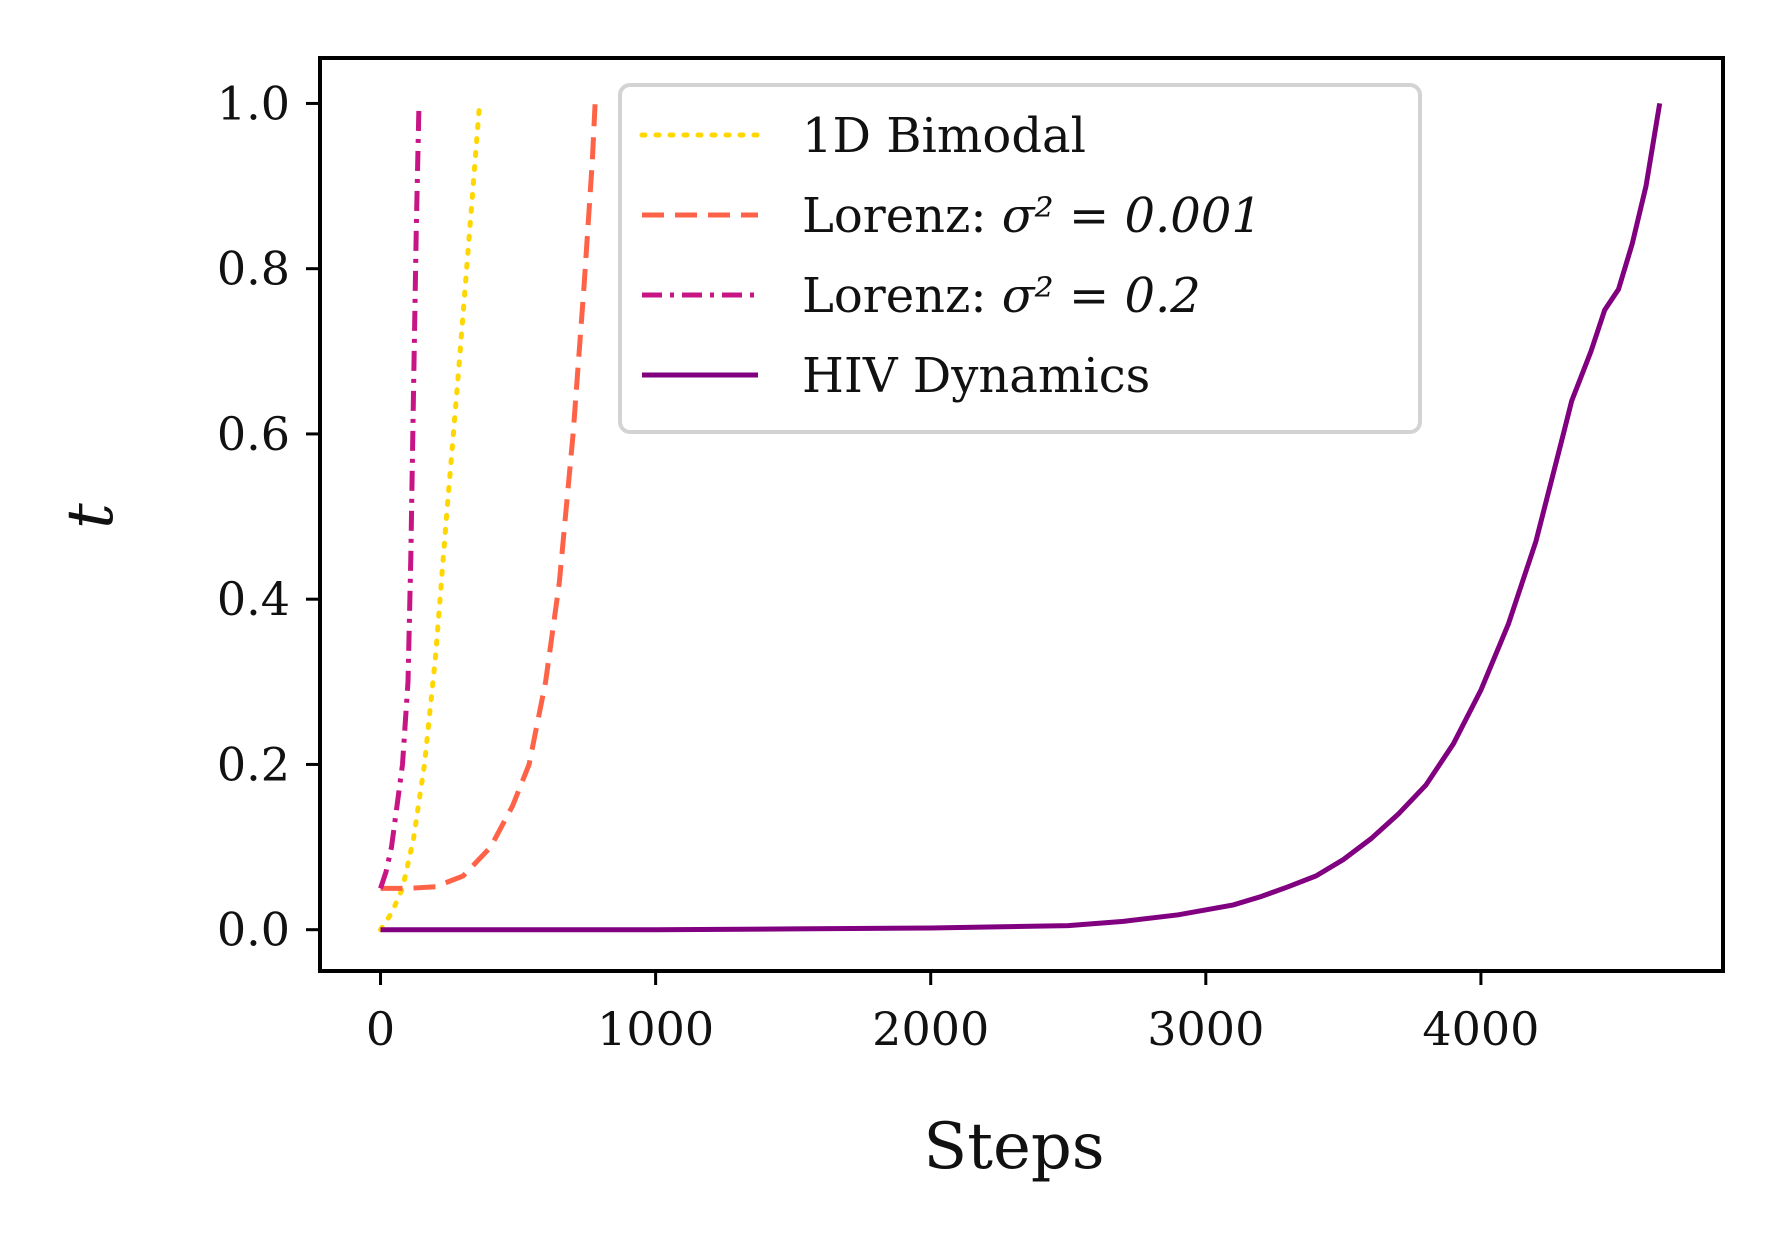 This screenshot has width=1772, height=1242. Describe the element at coordinates (253, 930) in the screenshot. I see `y-tick-label: 0.0` at that location.